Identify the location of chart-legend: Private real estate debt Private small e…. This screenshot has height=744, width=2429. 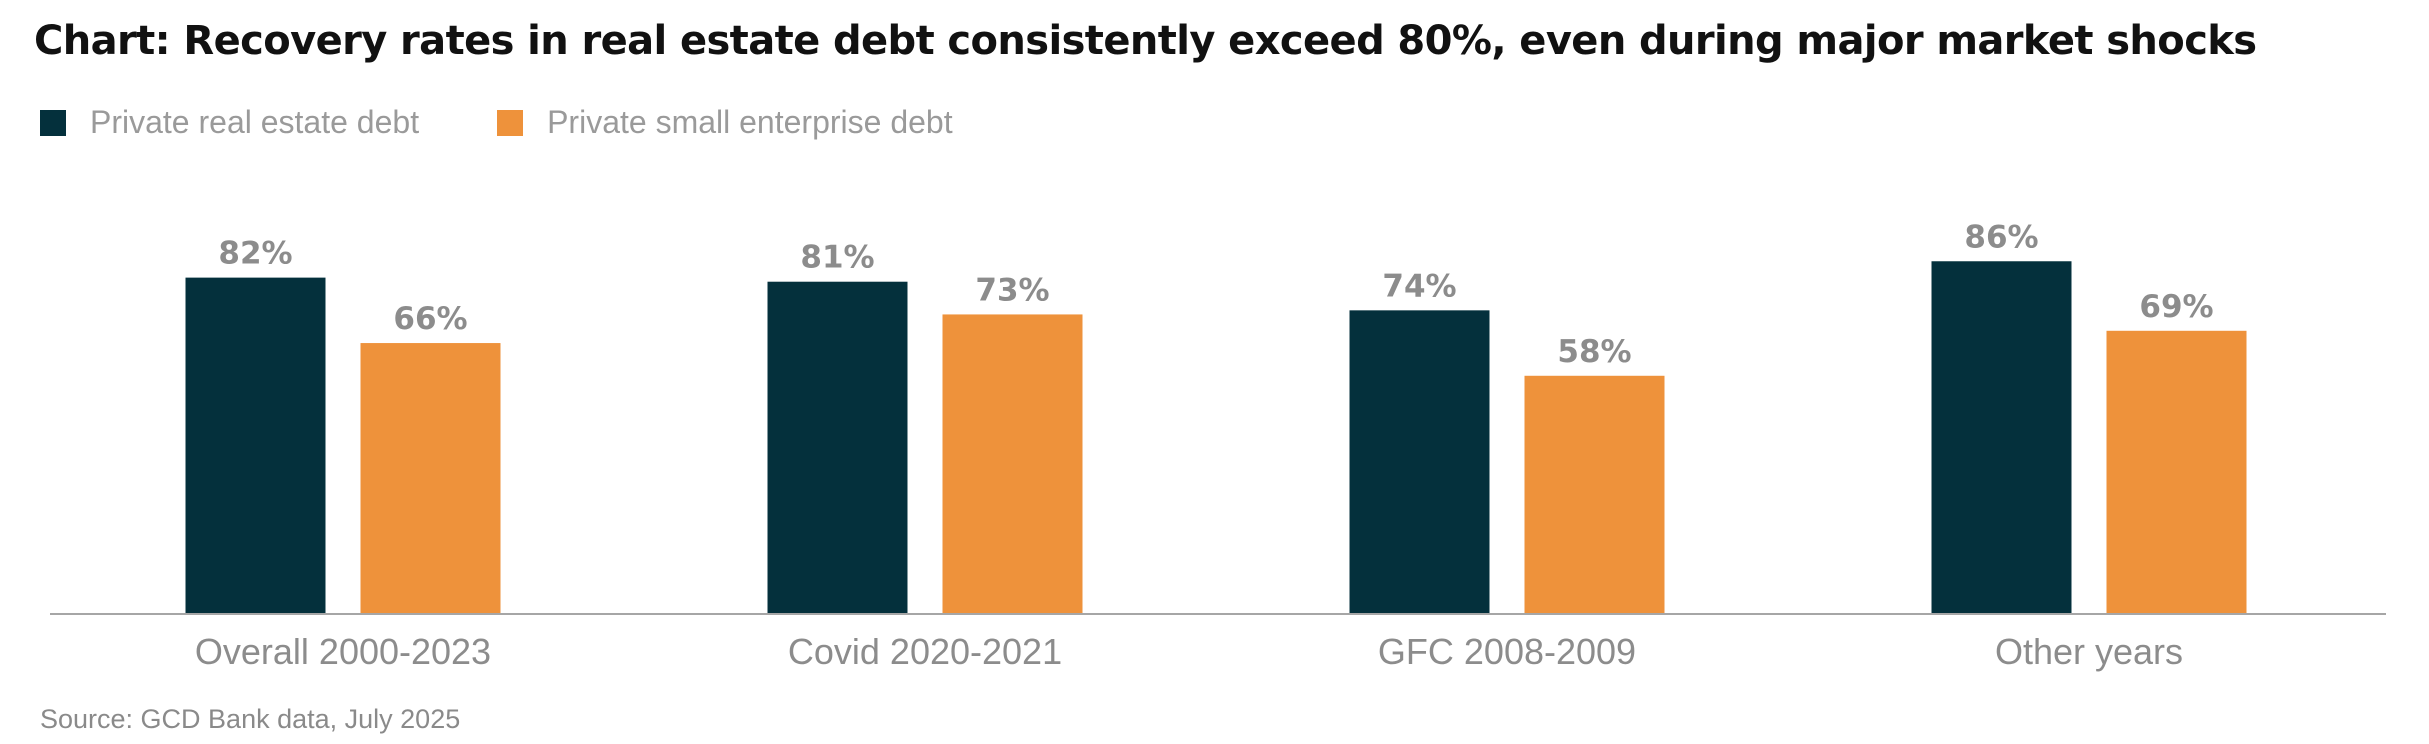
(535, 122).